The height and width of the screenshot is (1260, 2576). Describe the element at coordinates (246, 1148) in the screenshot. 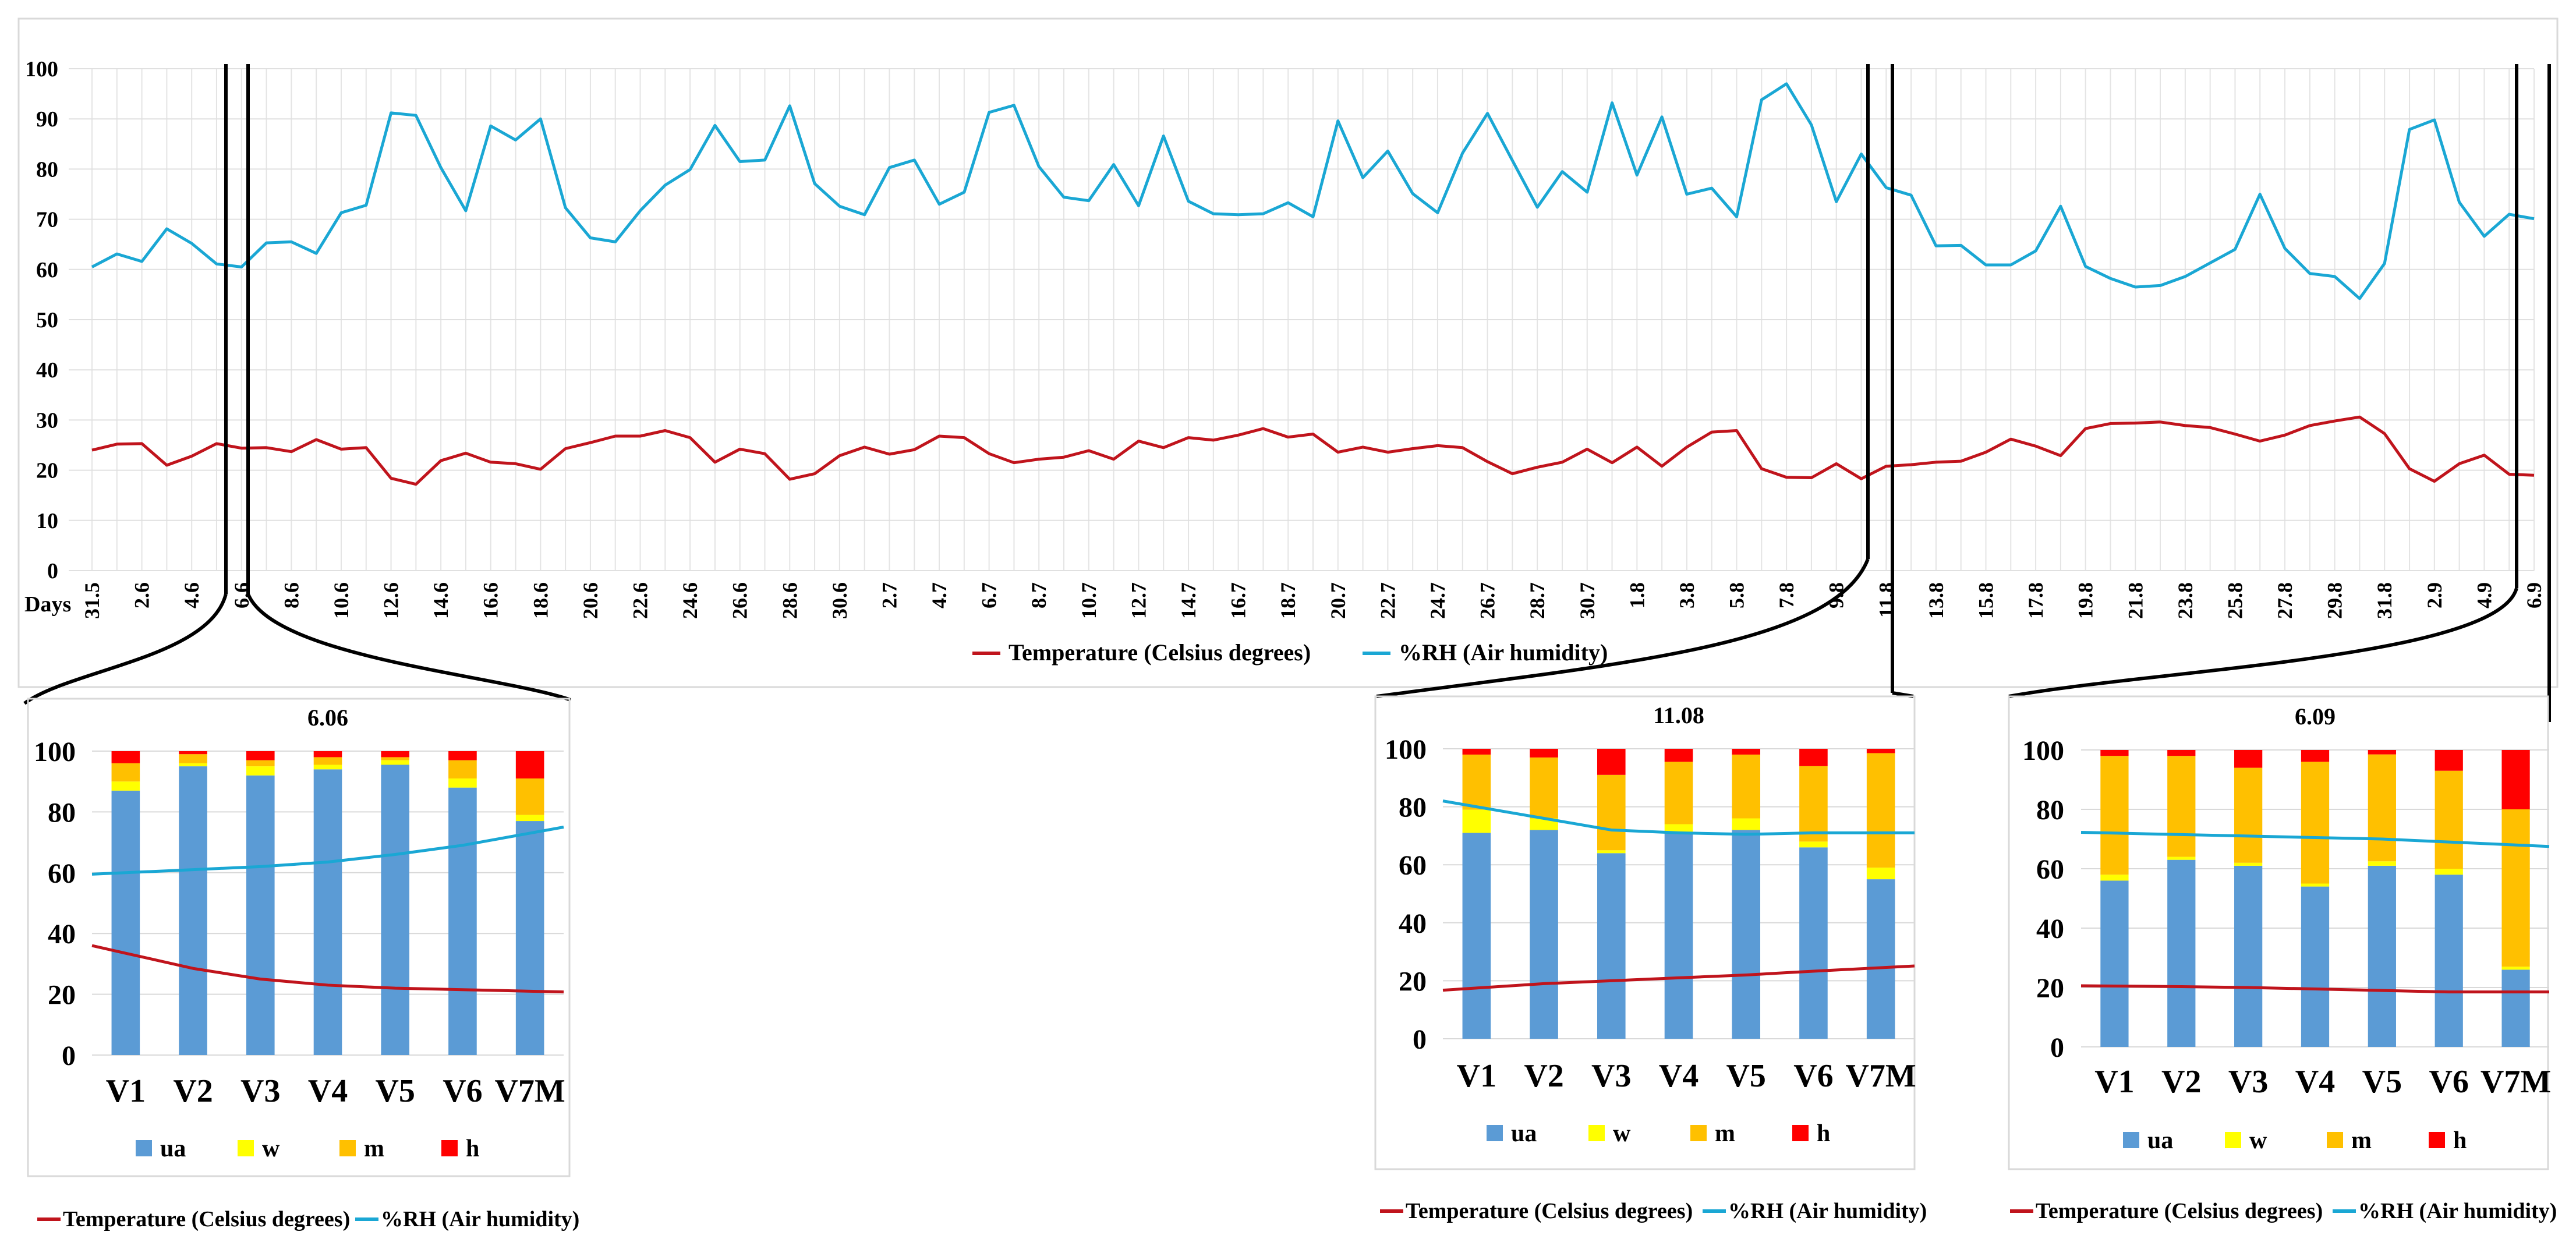

I see `panel-legend-swatch-w` at that location.